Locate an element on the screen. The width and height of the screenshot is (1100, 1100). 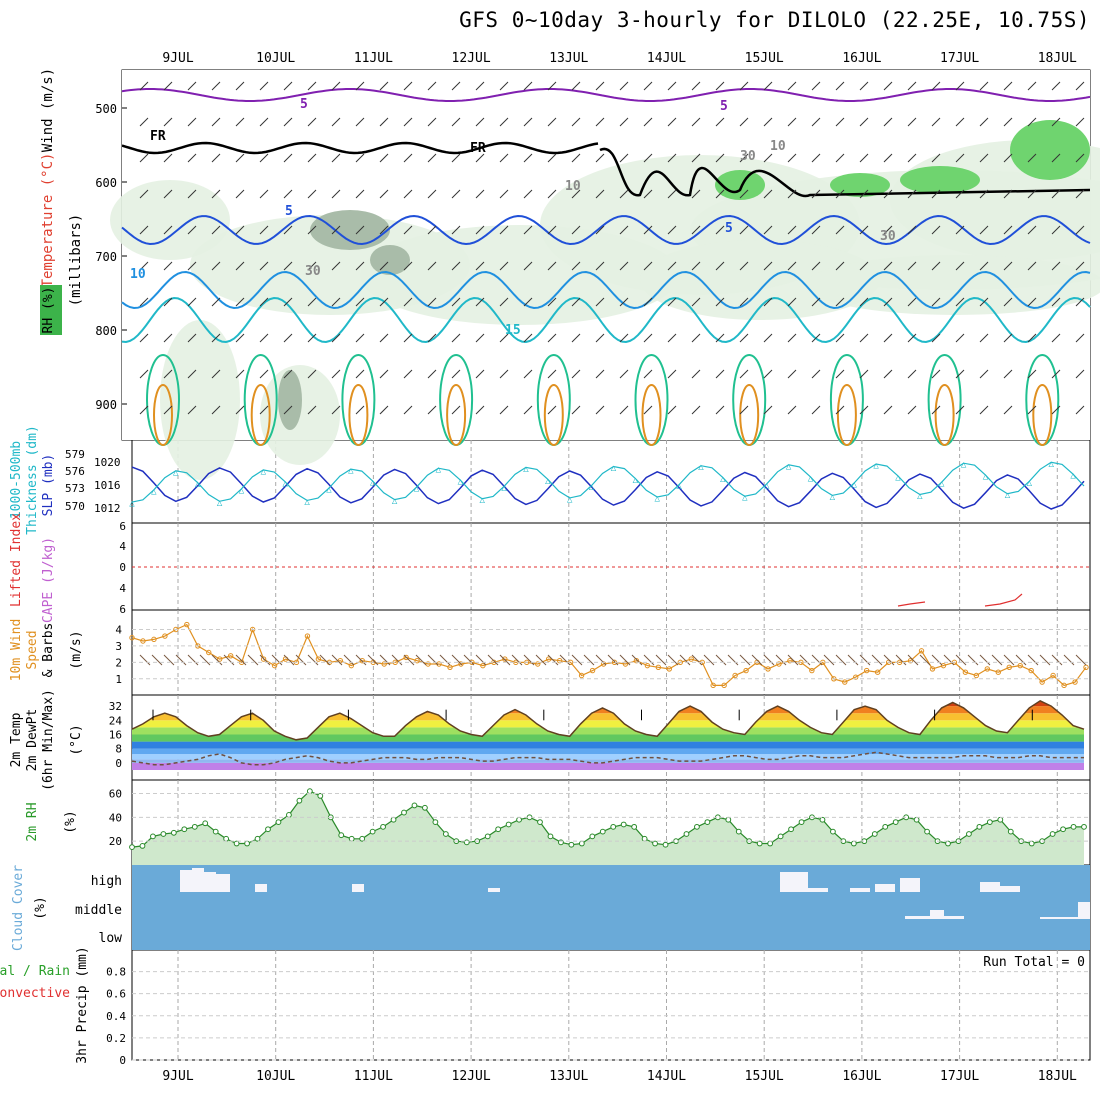
rh-shade-high is located at coordinates (740, 185).